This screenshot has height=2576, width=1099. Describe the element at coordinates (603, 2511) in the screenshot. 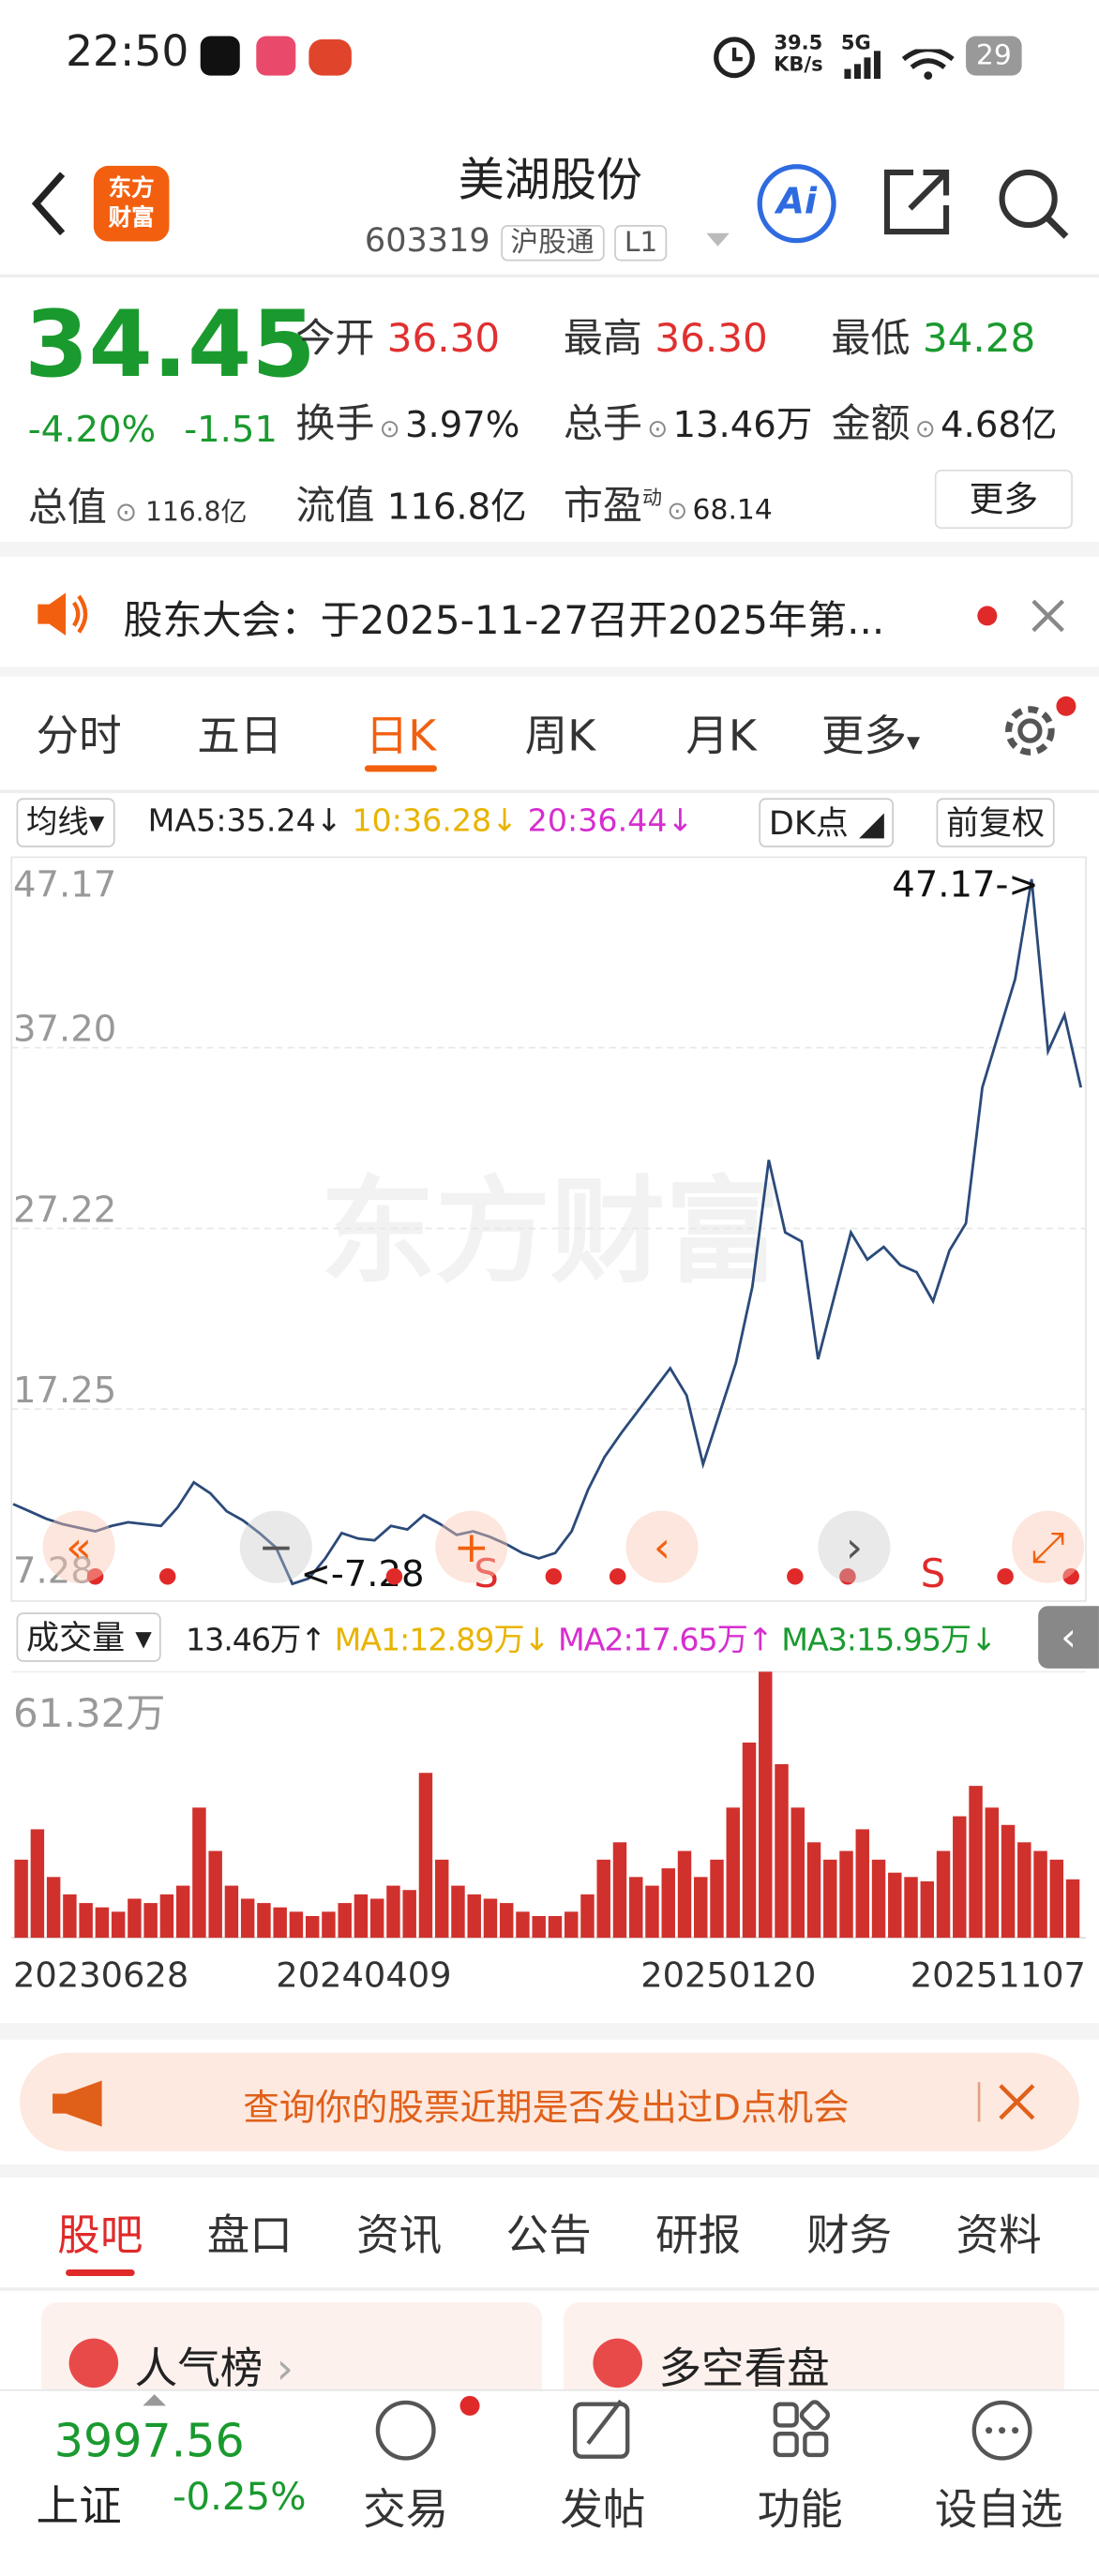

I see `nav-item: 发帖` at that location.